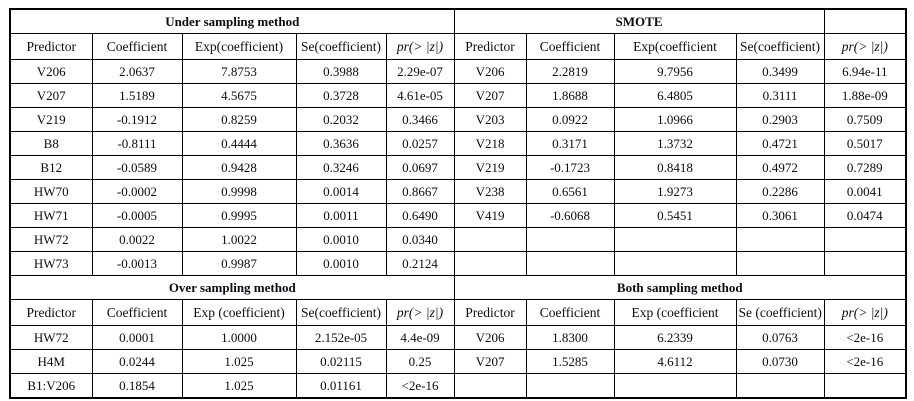 This screenshot has width=914, height=401. What do you see at coordinates (420, 71) in the screenshot?
I see `cell: 2.29e-07` at bounding box center [420, 71].